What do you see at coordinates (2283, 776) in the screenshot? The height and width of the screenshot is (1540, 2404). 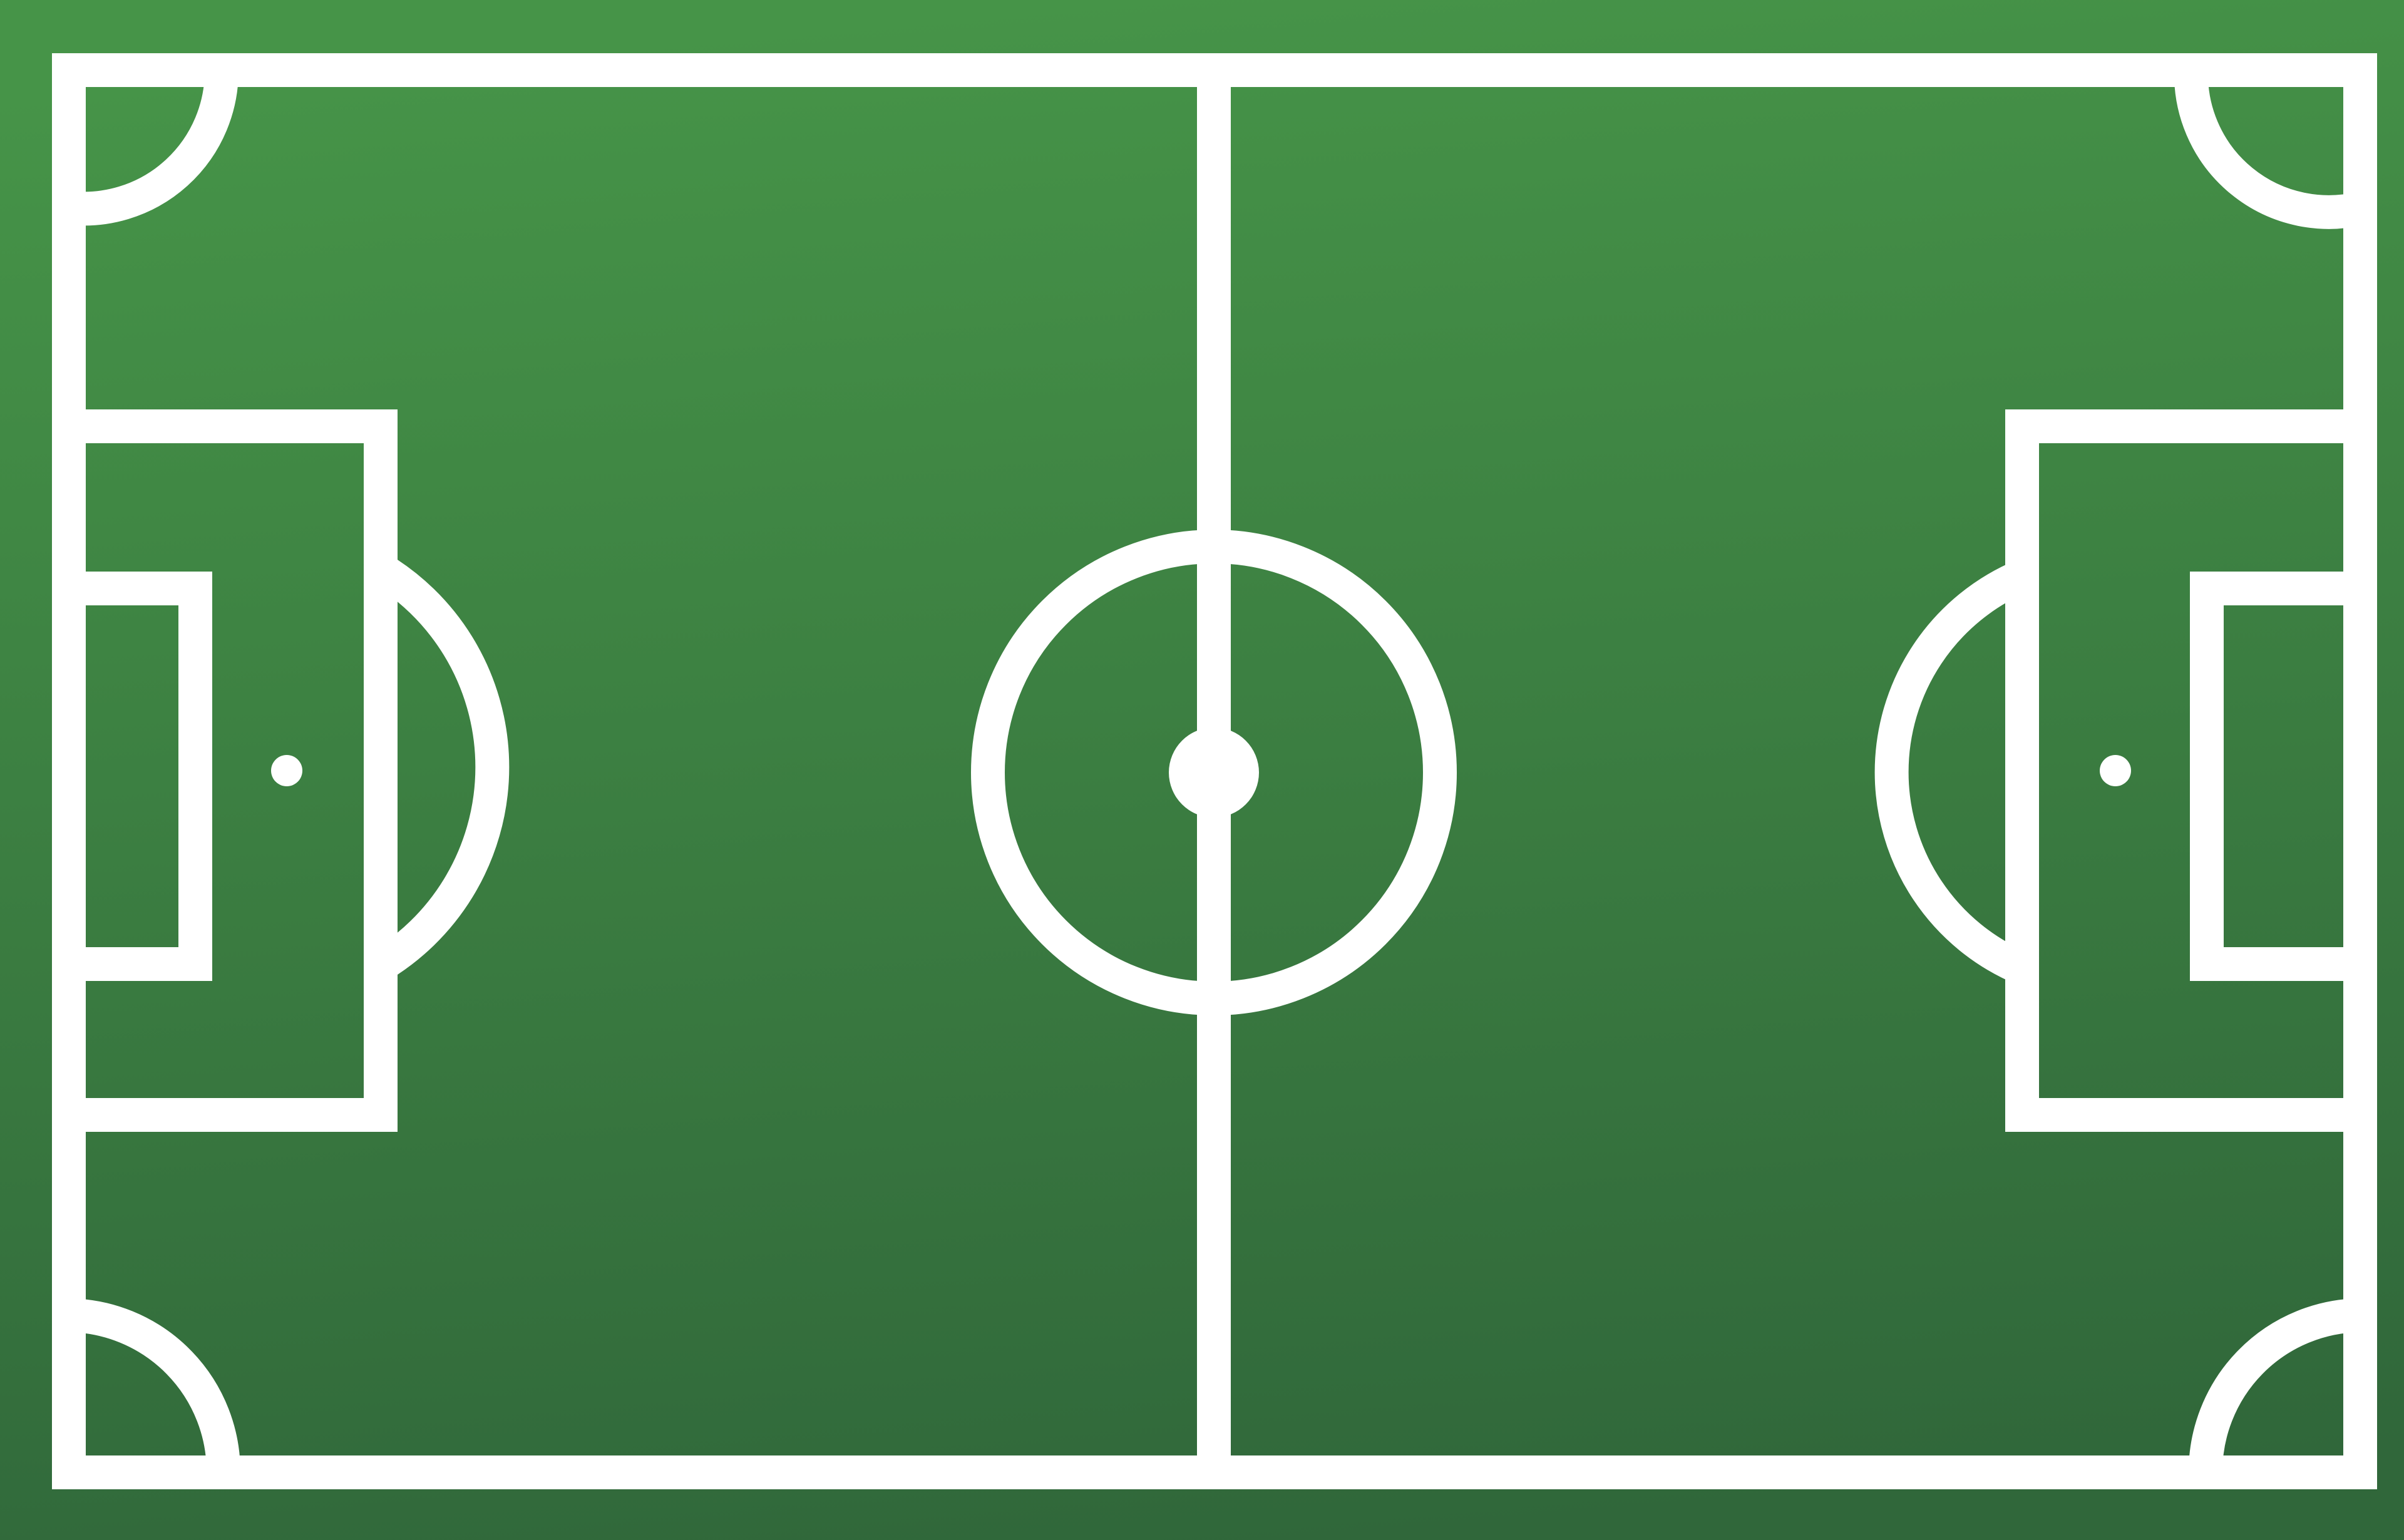 I see `right-goal-area` at bounding box center [2283, 776].